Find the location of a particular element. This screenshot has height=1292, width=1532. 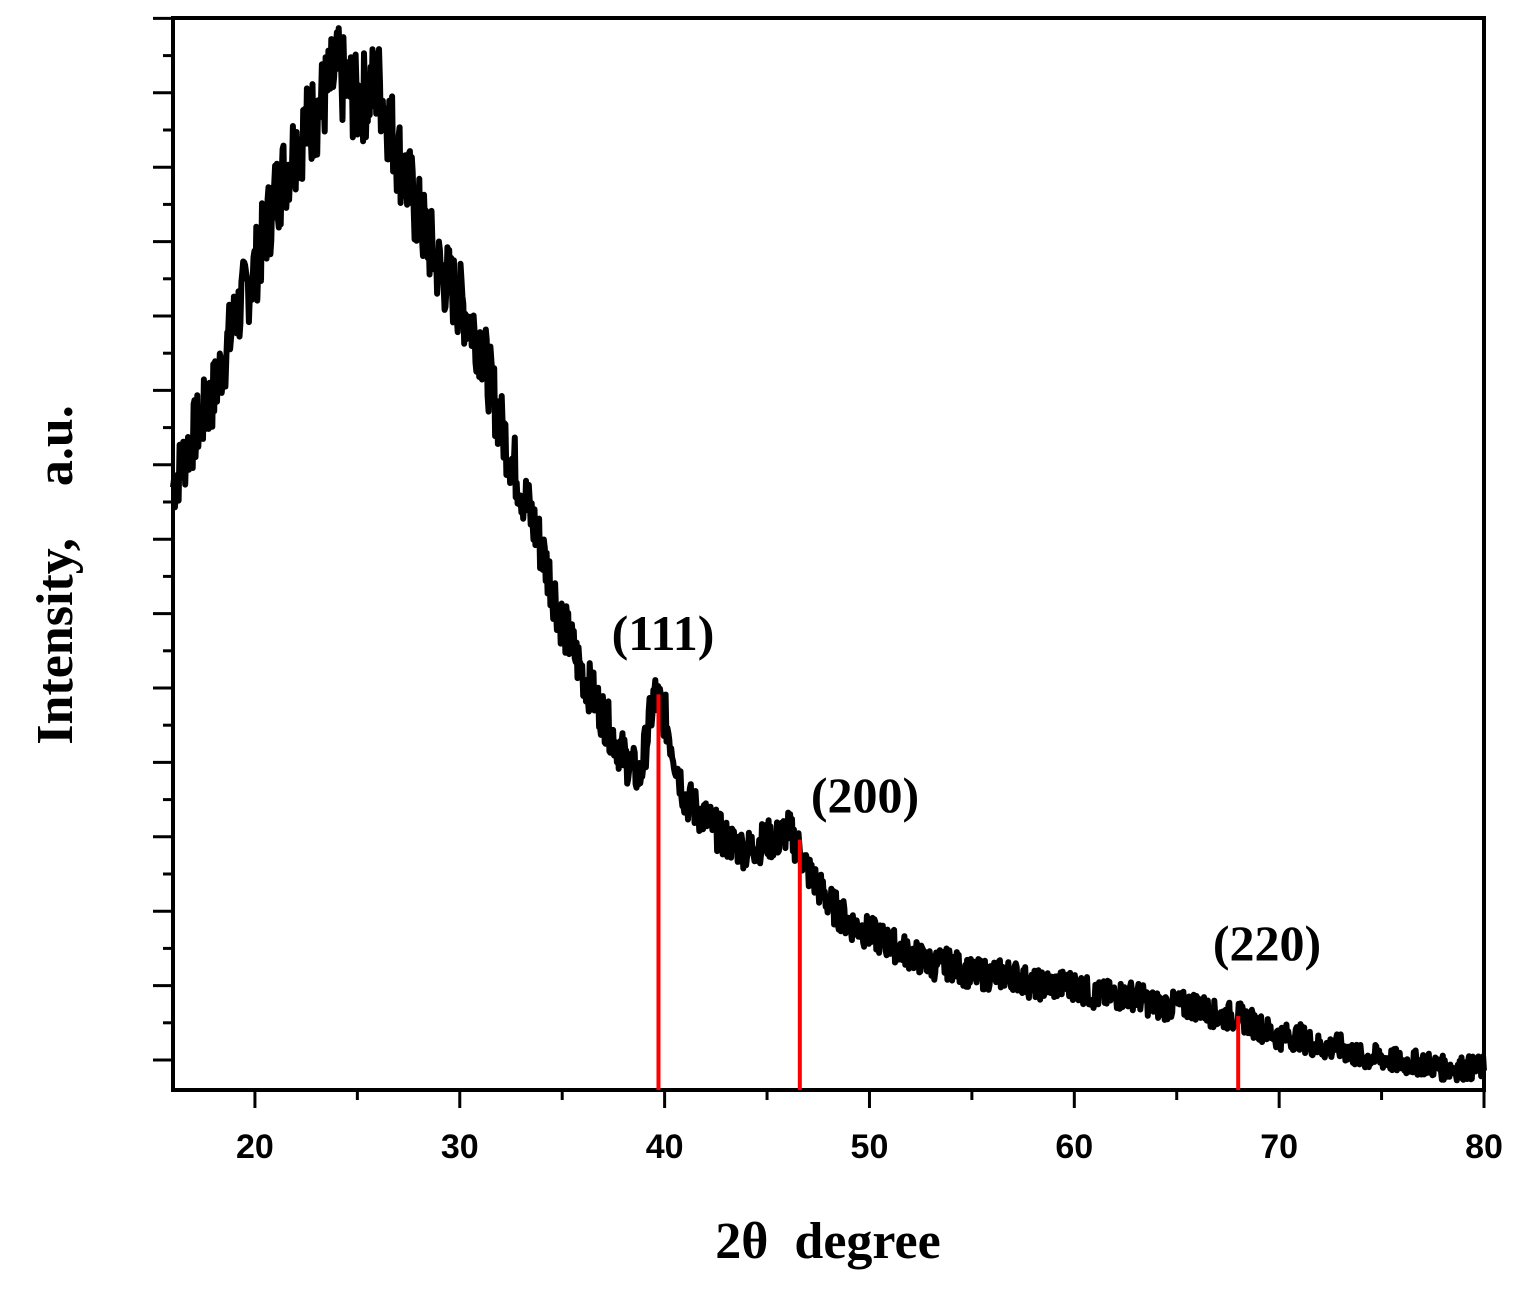

x-axis-tick-labels: 20 30 40 50 60 70 80 is located at coordinates (869, 1147).